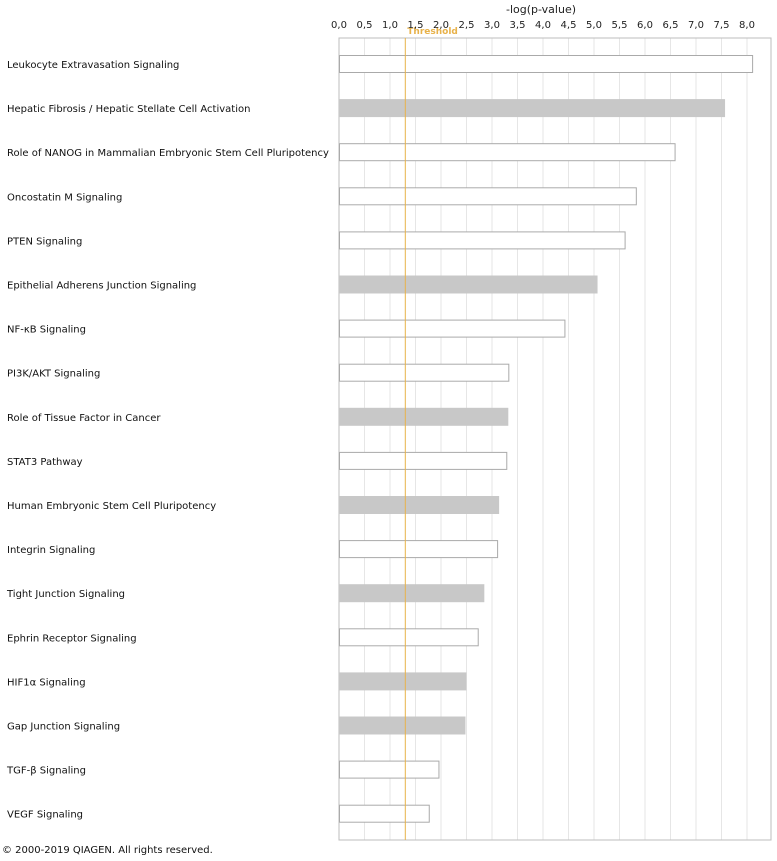  Describe the element at coordinates (107, 850) in the screenshot. I see `copyright-notice: © 2000-2019 QIAGEN. All rights reserved.` at that location.